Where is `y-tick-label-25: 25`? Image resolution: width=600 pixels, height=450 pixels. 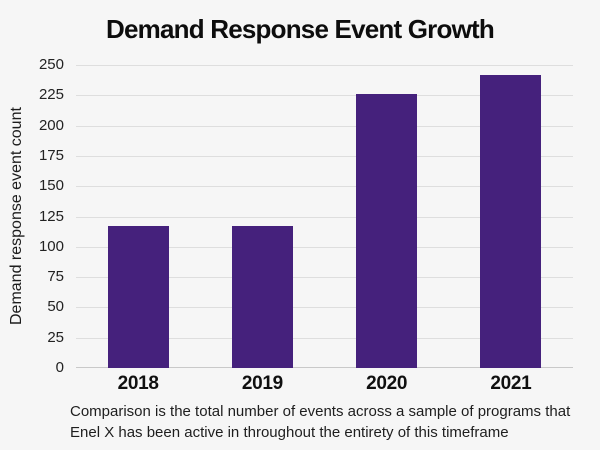
y-tick-label-25: 25 is located at coordinates (55, 337).